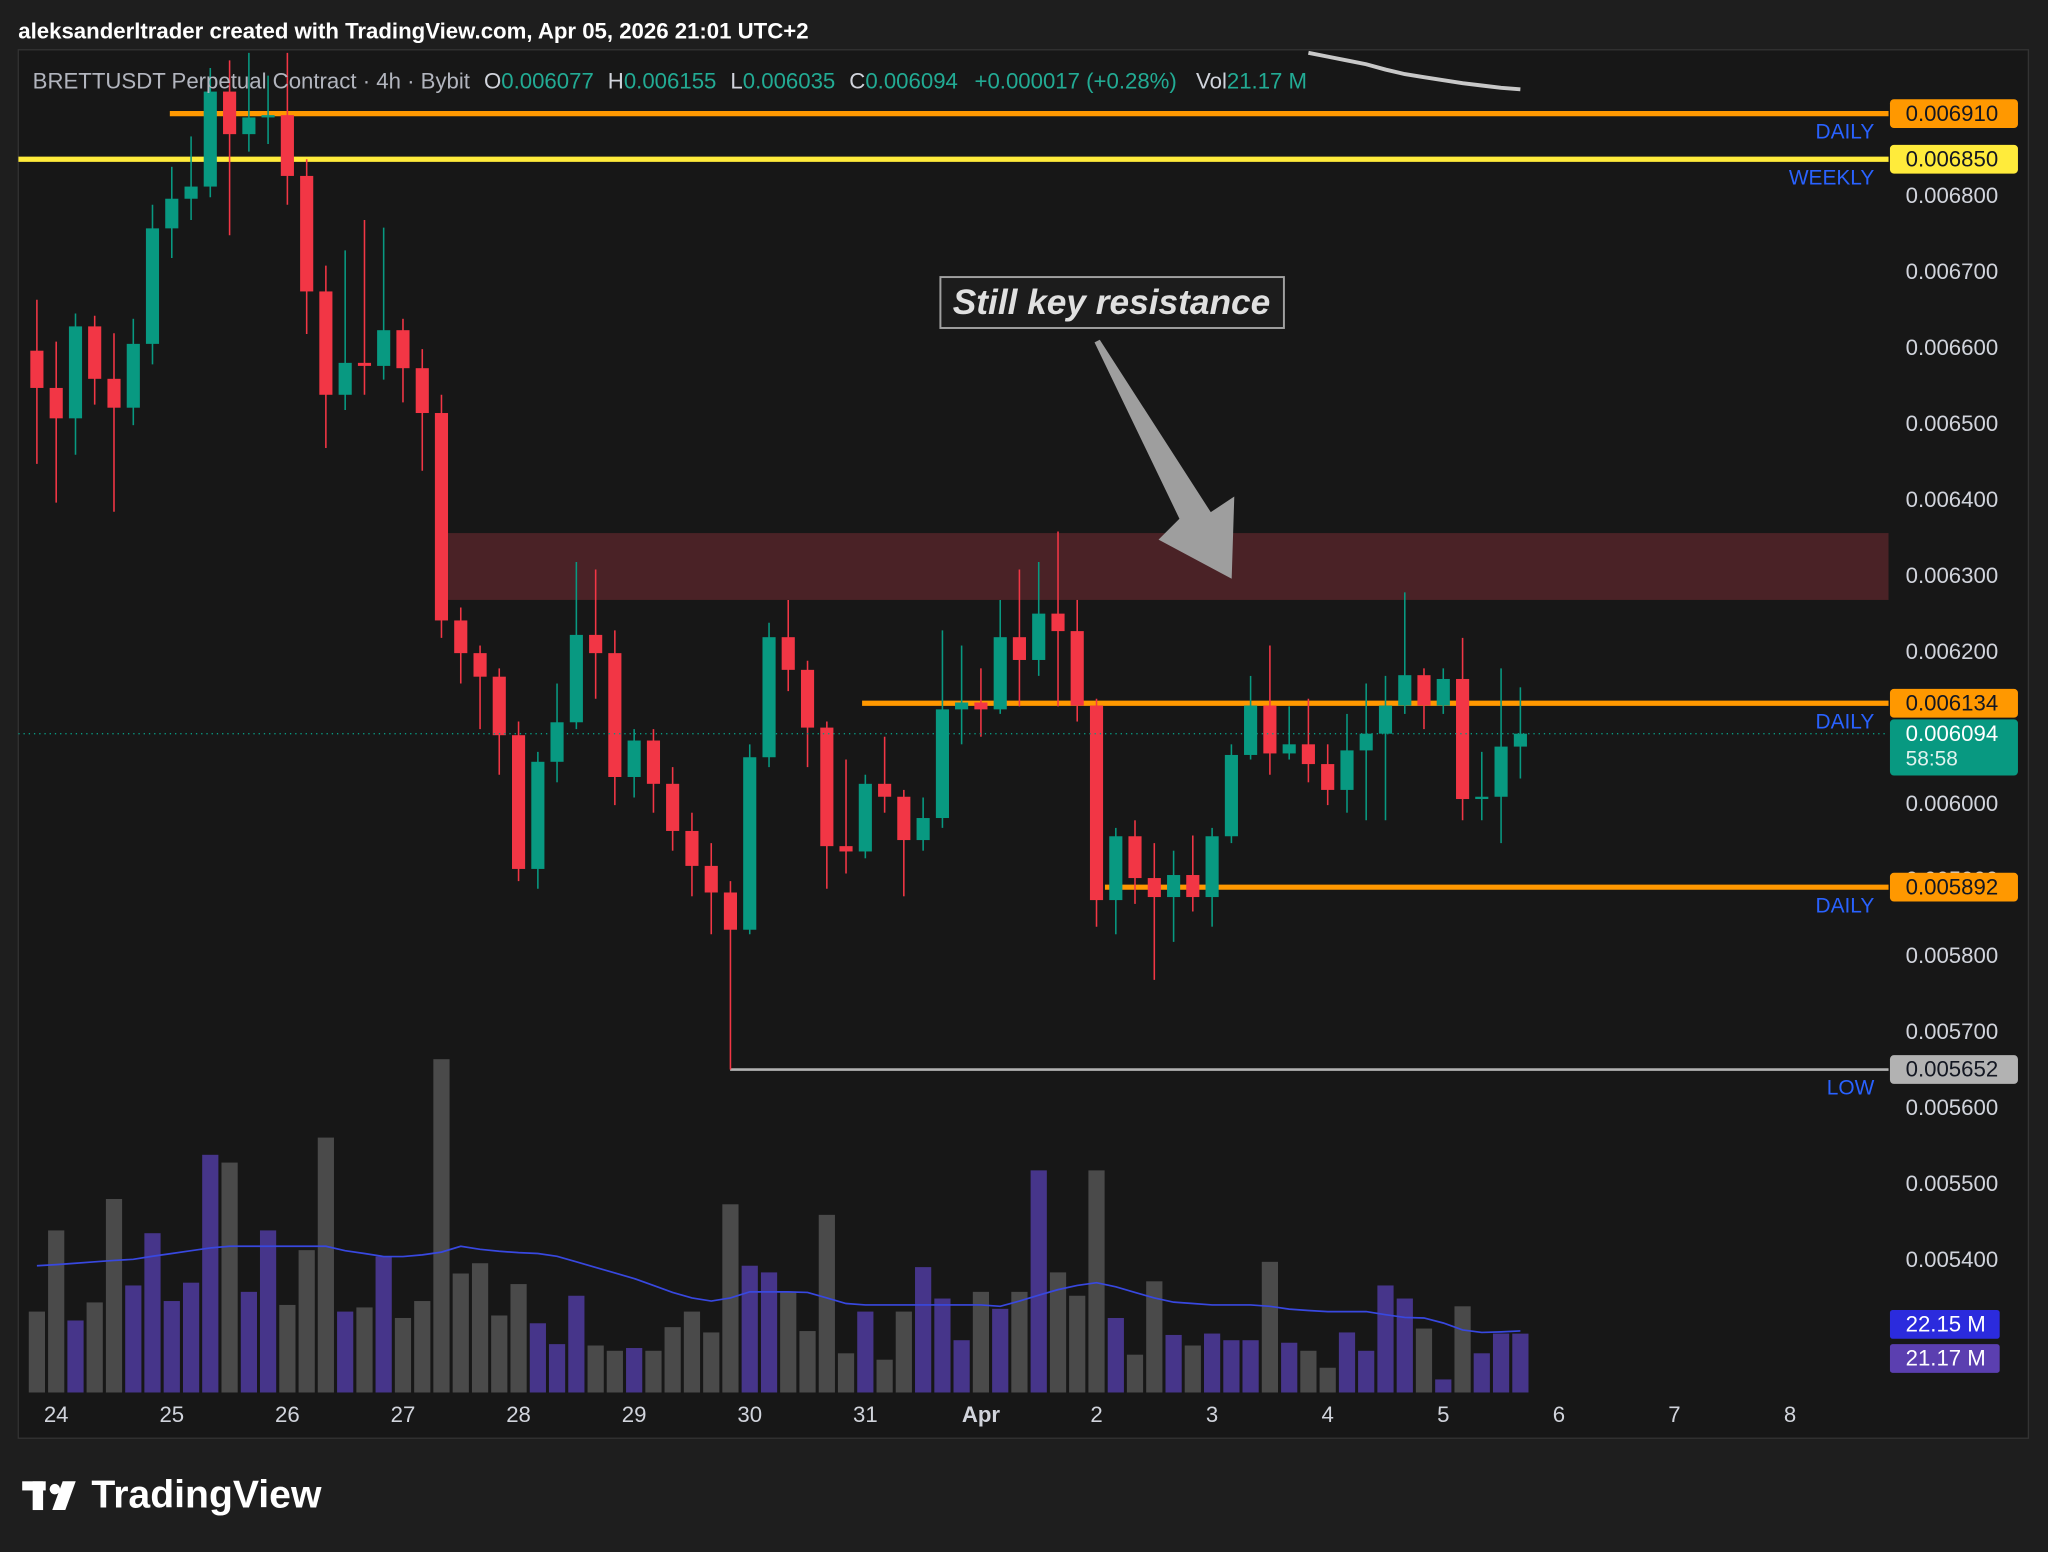 This screenshot has height=1552, width=2048. I want to click on level-badge-label: 0.006910, so click(1952, 113).